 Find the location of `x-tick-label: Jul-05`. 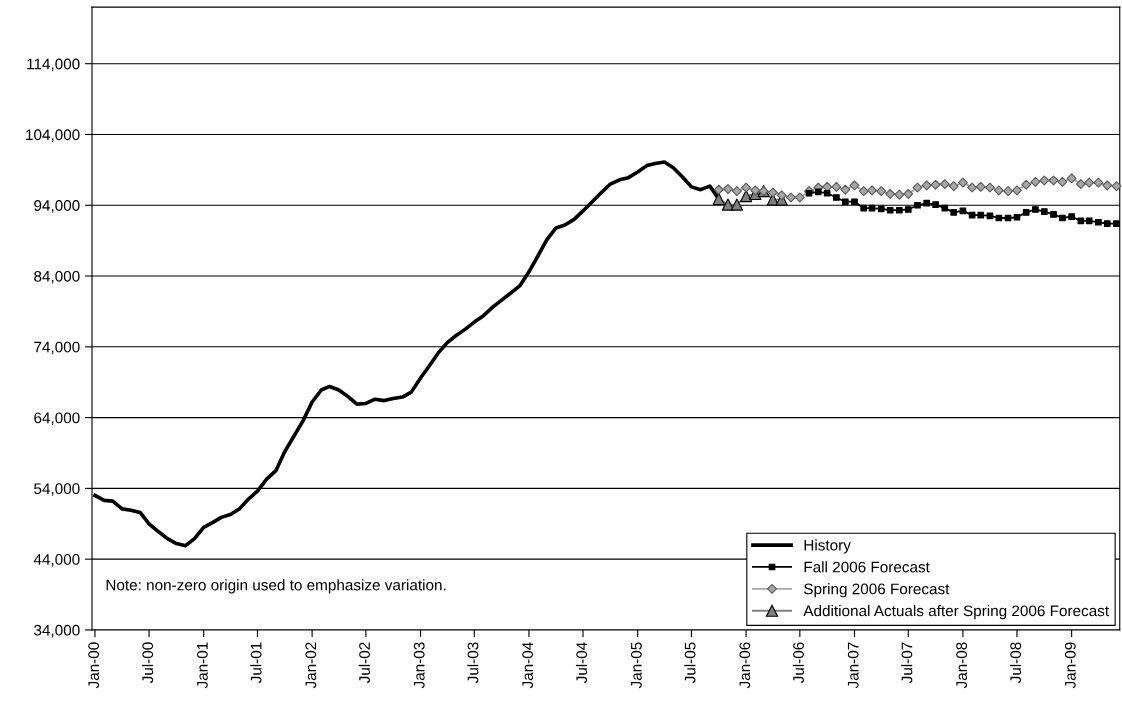

x-tick-label: Jul-05 is located at coordinates (690, 663).